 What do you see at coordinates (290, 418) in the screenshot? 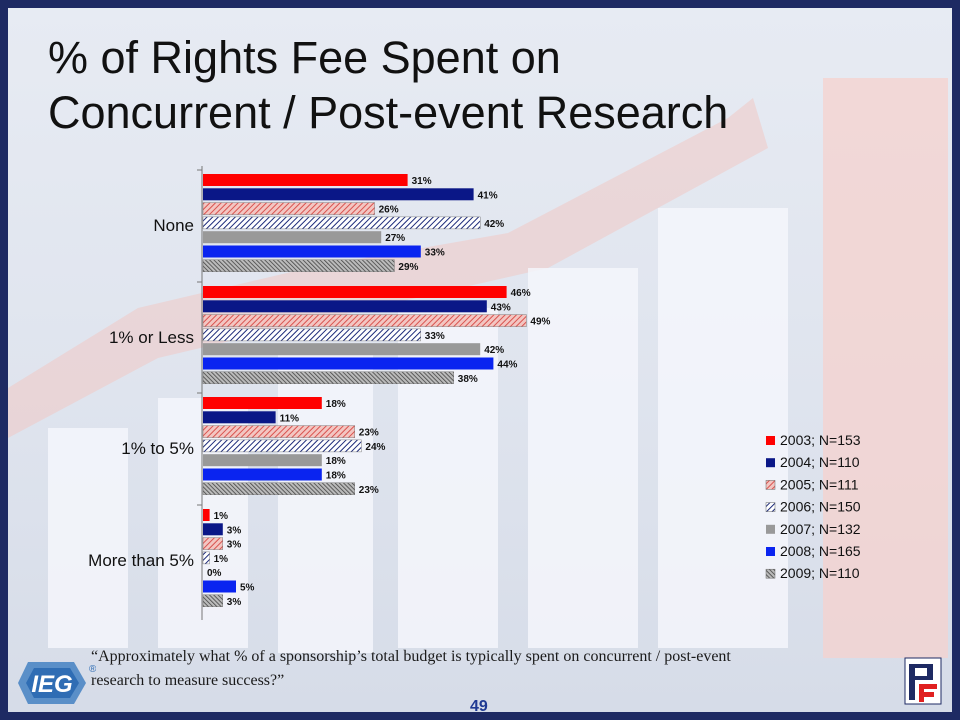
I see `data-label: 11%` at bounding box center [290, 418].